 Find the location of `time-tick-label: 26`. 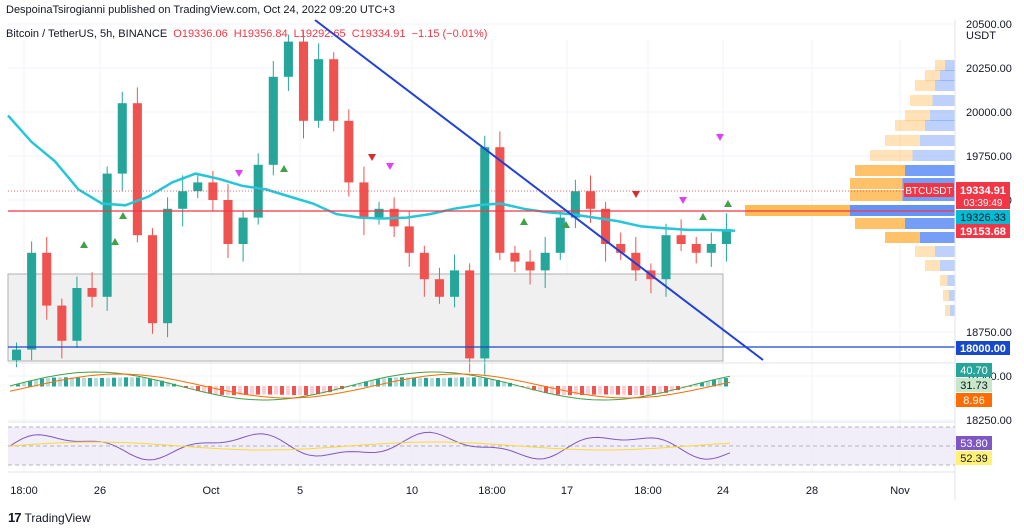

time-tick-label: 26 is located at coordinates (100, 491).